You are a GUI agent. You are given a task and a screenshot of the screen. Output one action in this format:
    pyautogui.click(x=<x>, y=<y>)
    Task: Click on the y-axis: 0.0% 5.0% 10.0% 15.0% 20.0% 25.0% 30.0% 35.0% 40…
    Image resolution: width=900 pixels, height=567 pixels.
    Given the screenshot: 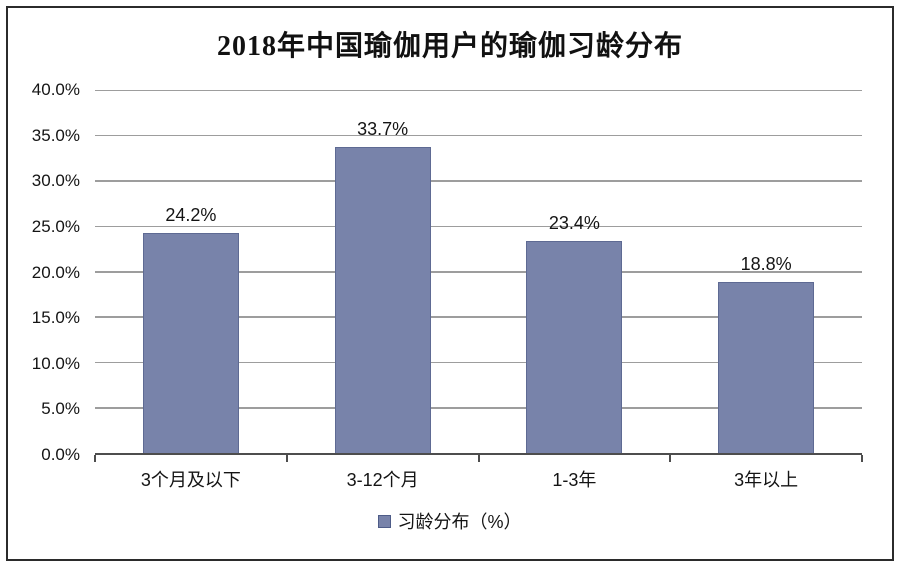 What is the action you would take?
    pyautogui.click(x=40, y=272)
    